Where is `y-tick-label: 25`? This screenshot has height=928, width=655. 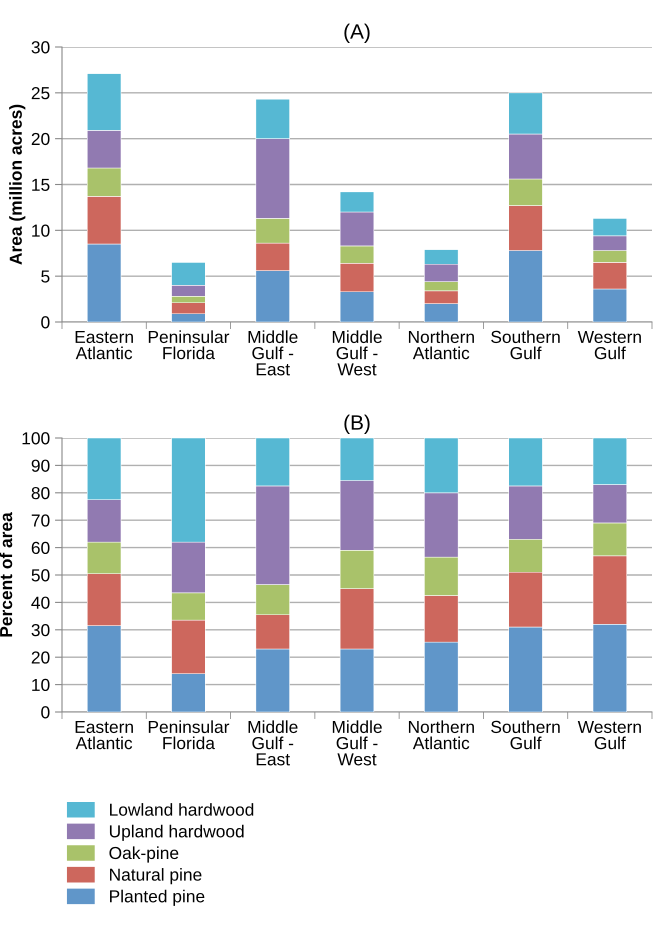 y-tick-label: 25 is located at coordinates (41, 93).